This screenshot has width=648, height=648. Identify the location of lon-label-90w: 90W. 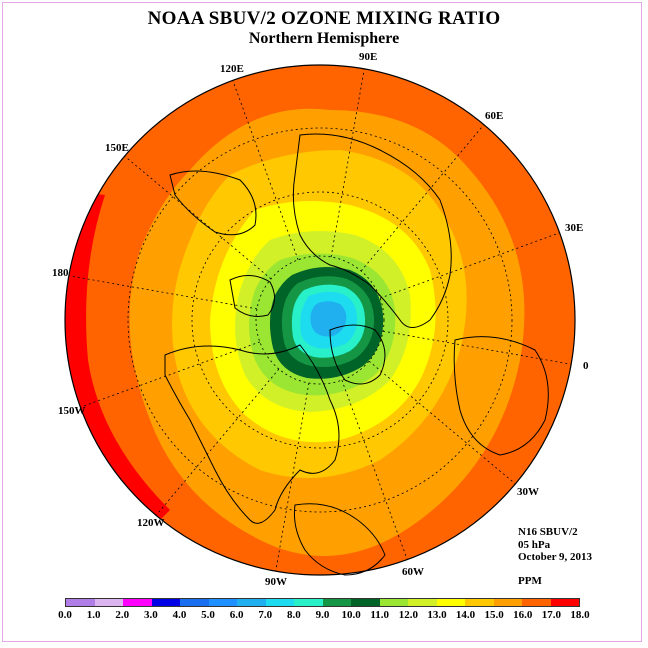
(276, 582).